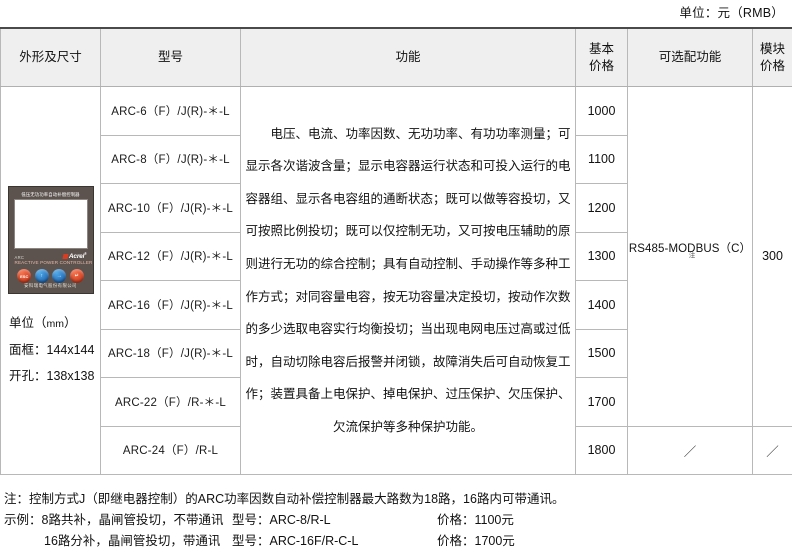 The image size is (792, 552). Describe the element at coordinates (171, 402) in the screenshot. I see `model-cell: ARC-22（F）/R-＊-L` at that location.